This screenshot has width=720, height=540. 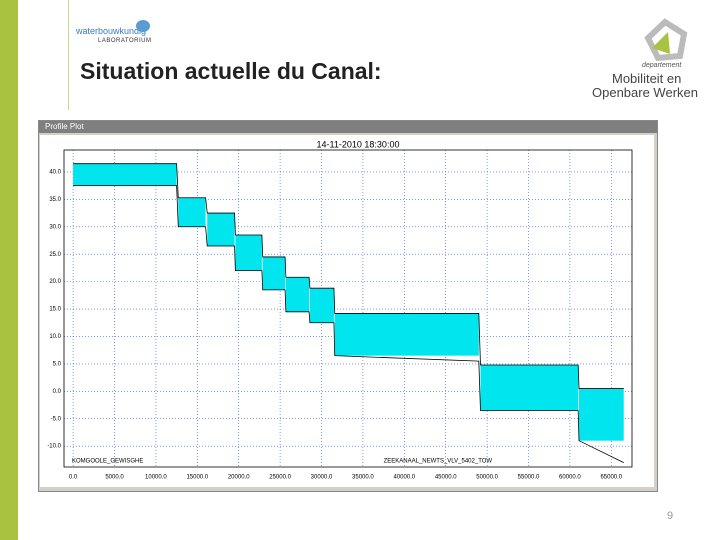 What do you see at coordinates (446, 478) in the screenshot?
I see `x-tick-label: 45000.0` at bounding box center [446, 478].